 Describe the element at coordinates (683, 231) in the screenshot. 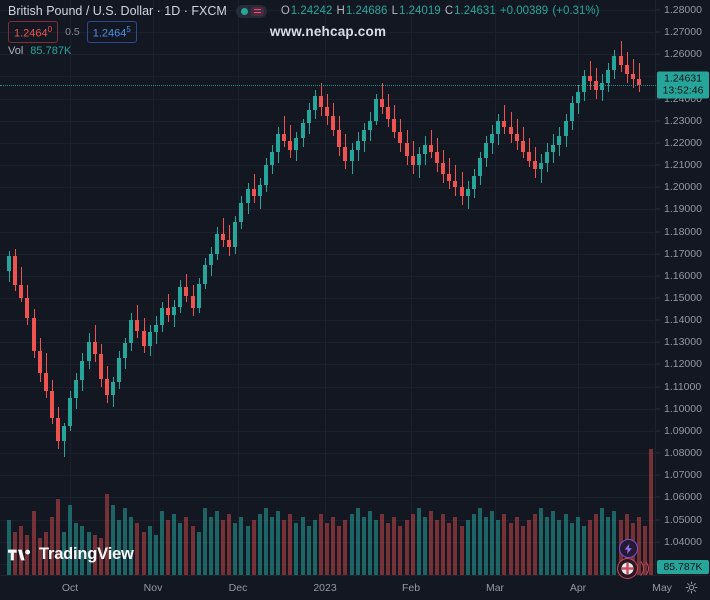

I see `price-label: 1.18000` at that location.